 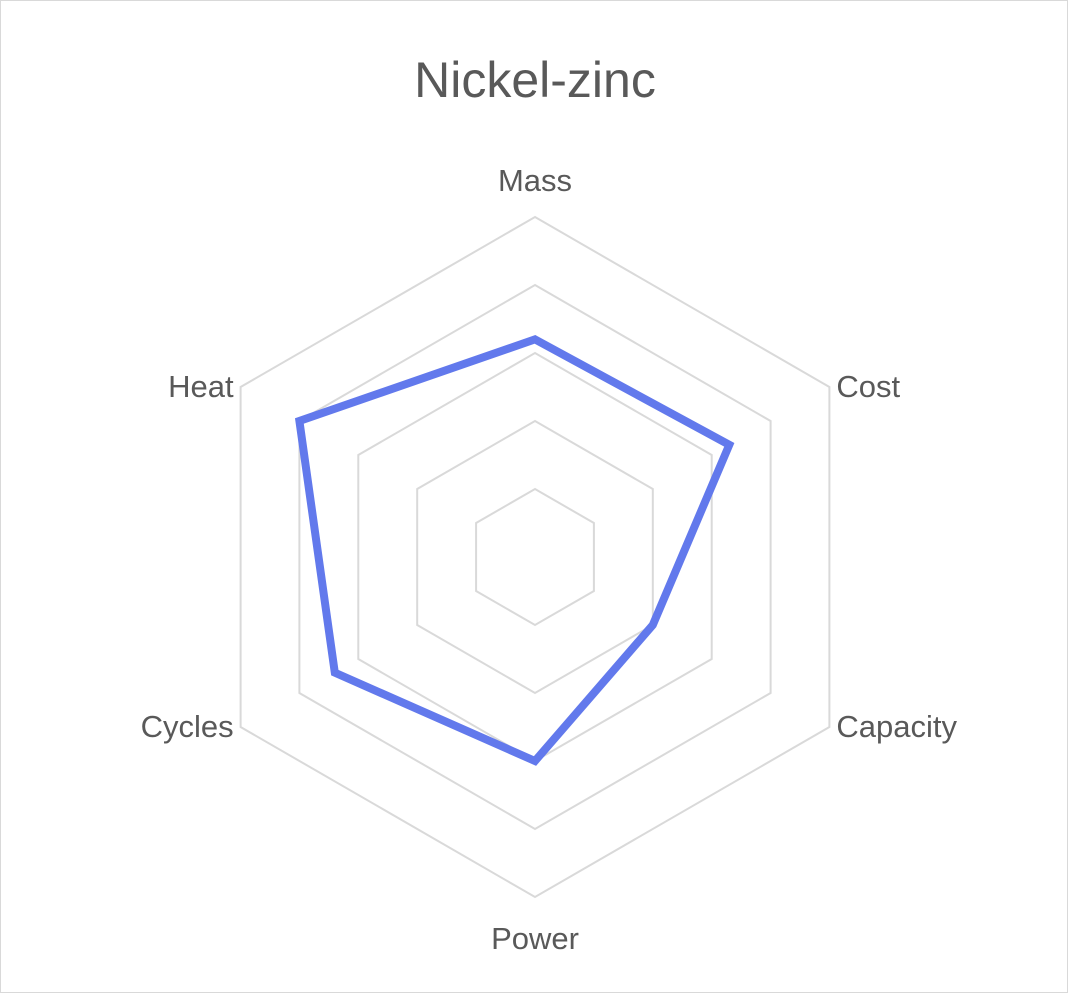 I want to click on category-label-capacity: Capacity, so click(x=896, y=726).